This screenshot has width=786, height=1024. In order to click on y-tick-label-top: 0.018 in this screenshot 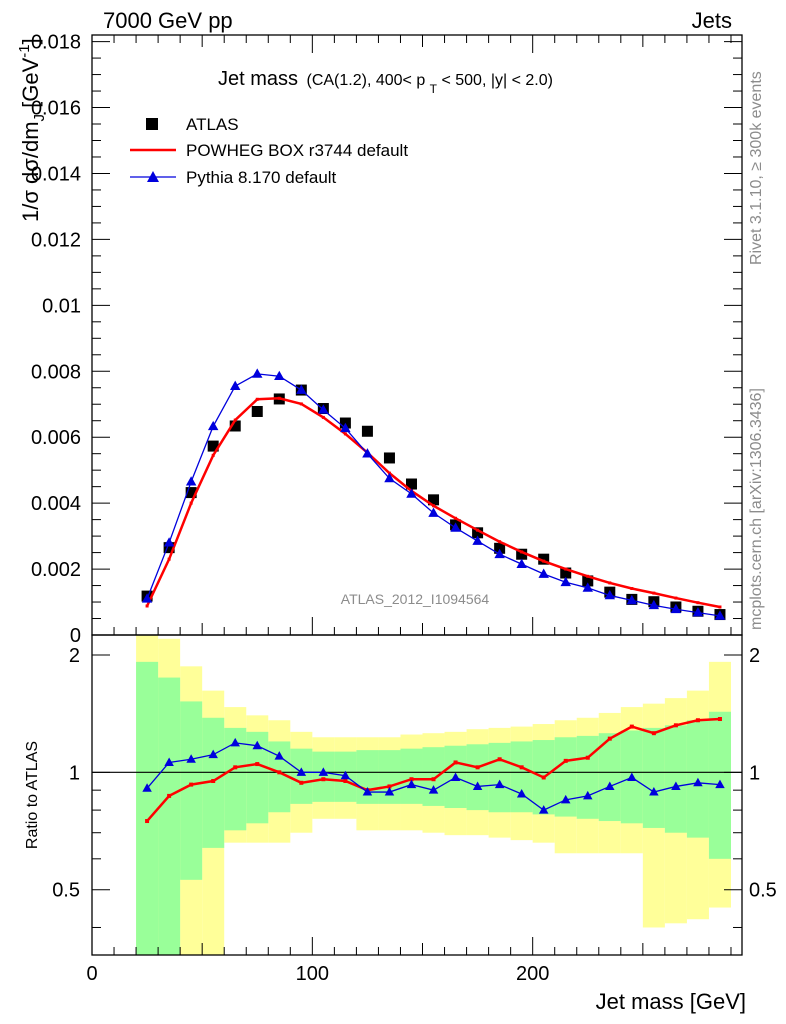, I will do `click(56, 43)`.